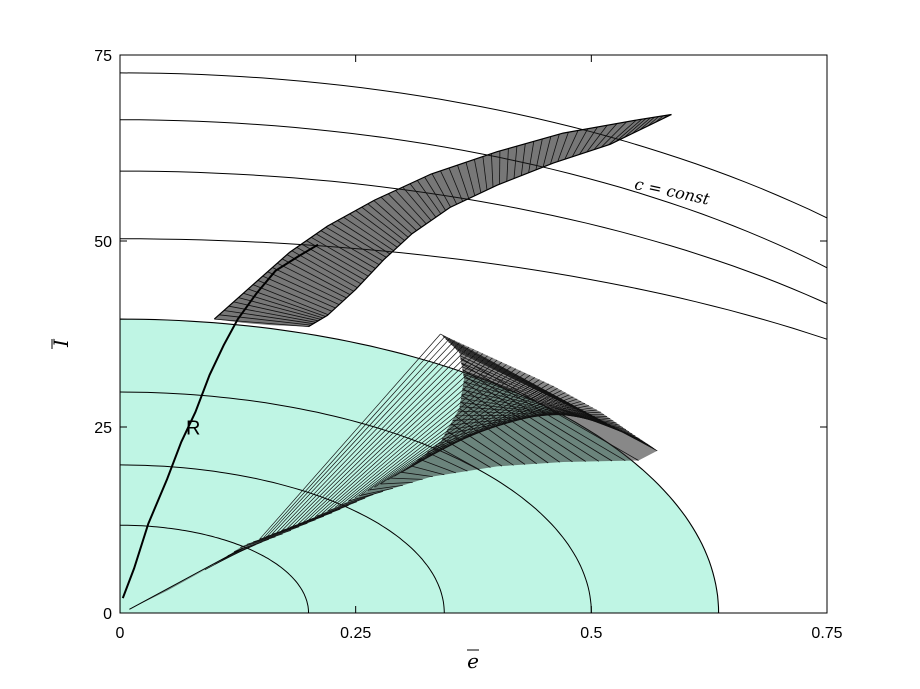  What do you see at coordinates (103, 242) in the screenshot?
I see `y-tick-label: 50` at bounding box center [103, 242].